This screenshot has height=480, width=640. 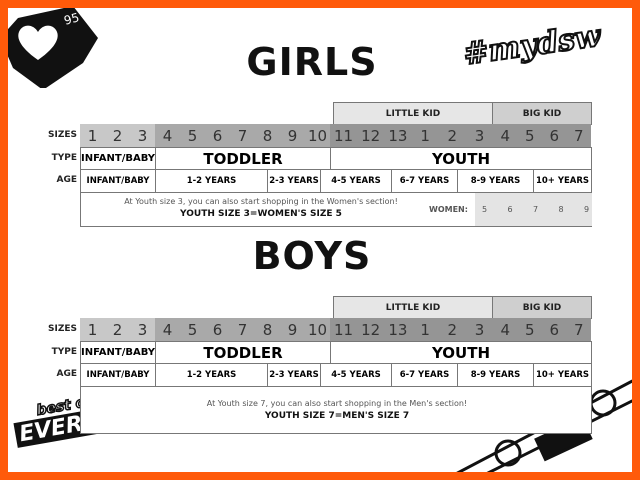 I want to click on note-equivalence: YOUTH SIZE 3=WOMEN'S SIZE 5, so click(x=261, y=214).